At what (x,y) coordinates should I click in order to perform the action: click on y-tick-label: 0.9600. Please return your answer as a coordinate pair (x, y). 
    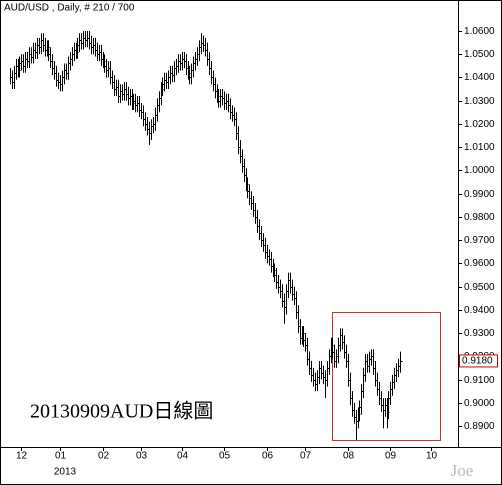
    Looking at the image, I should click on (479, 263).